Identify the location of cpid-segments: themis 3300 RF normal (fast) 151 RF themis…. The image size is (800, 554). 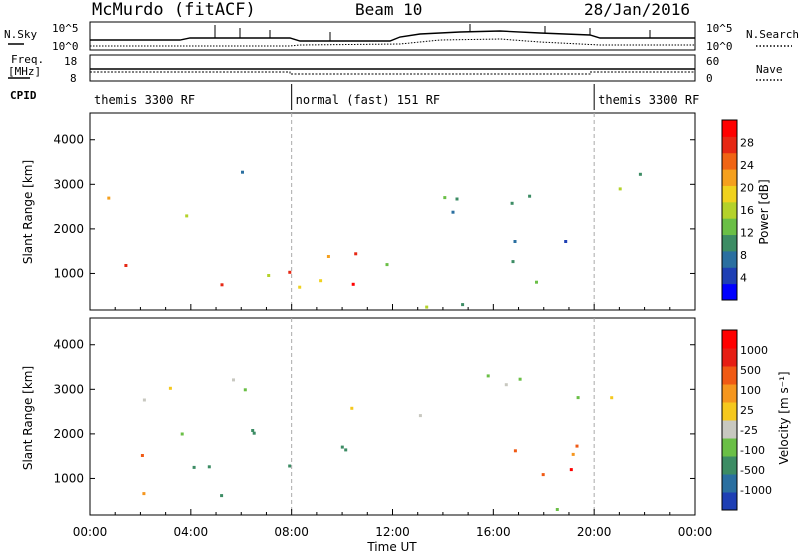
(396, 97).